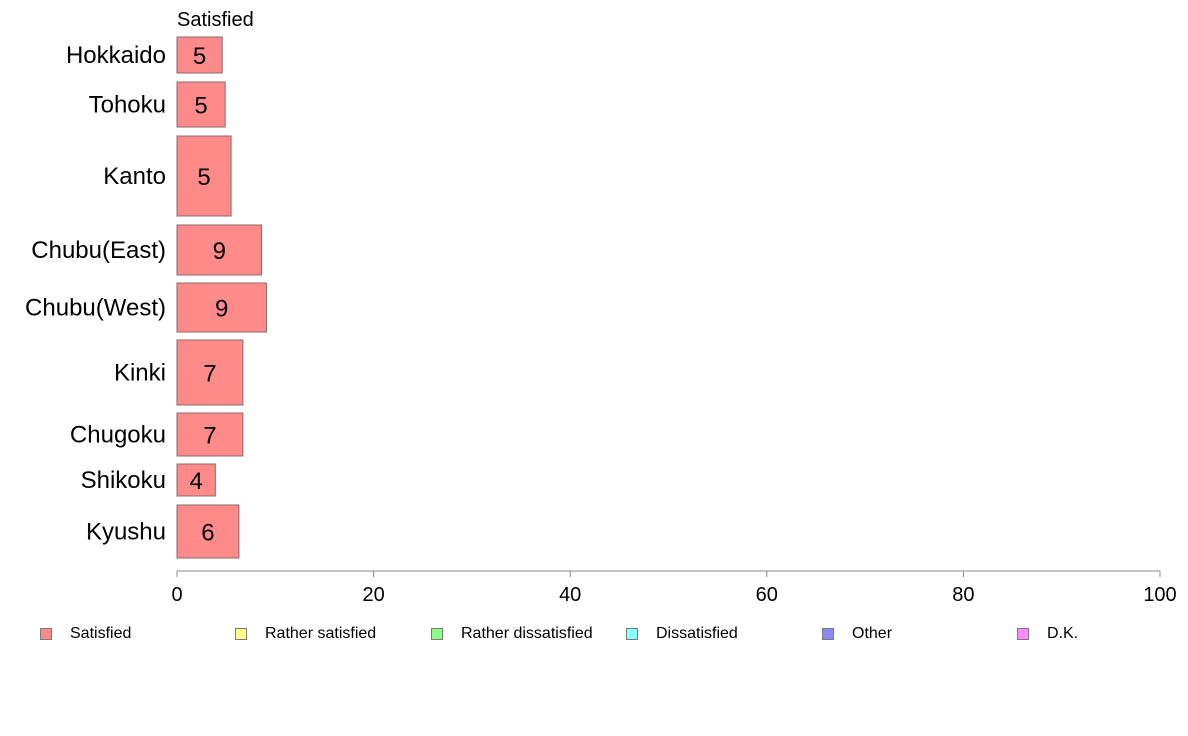  I want to click on legend-label: Other, so click(872, 633).